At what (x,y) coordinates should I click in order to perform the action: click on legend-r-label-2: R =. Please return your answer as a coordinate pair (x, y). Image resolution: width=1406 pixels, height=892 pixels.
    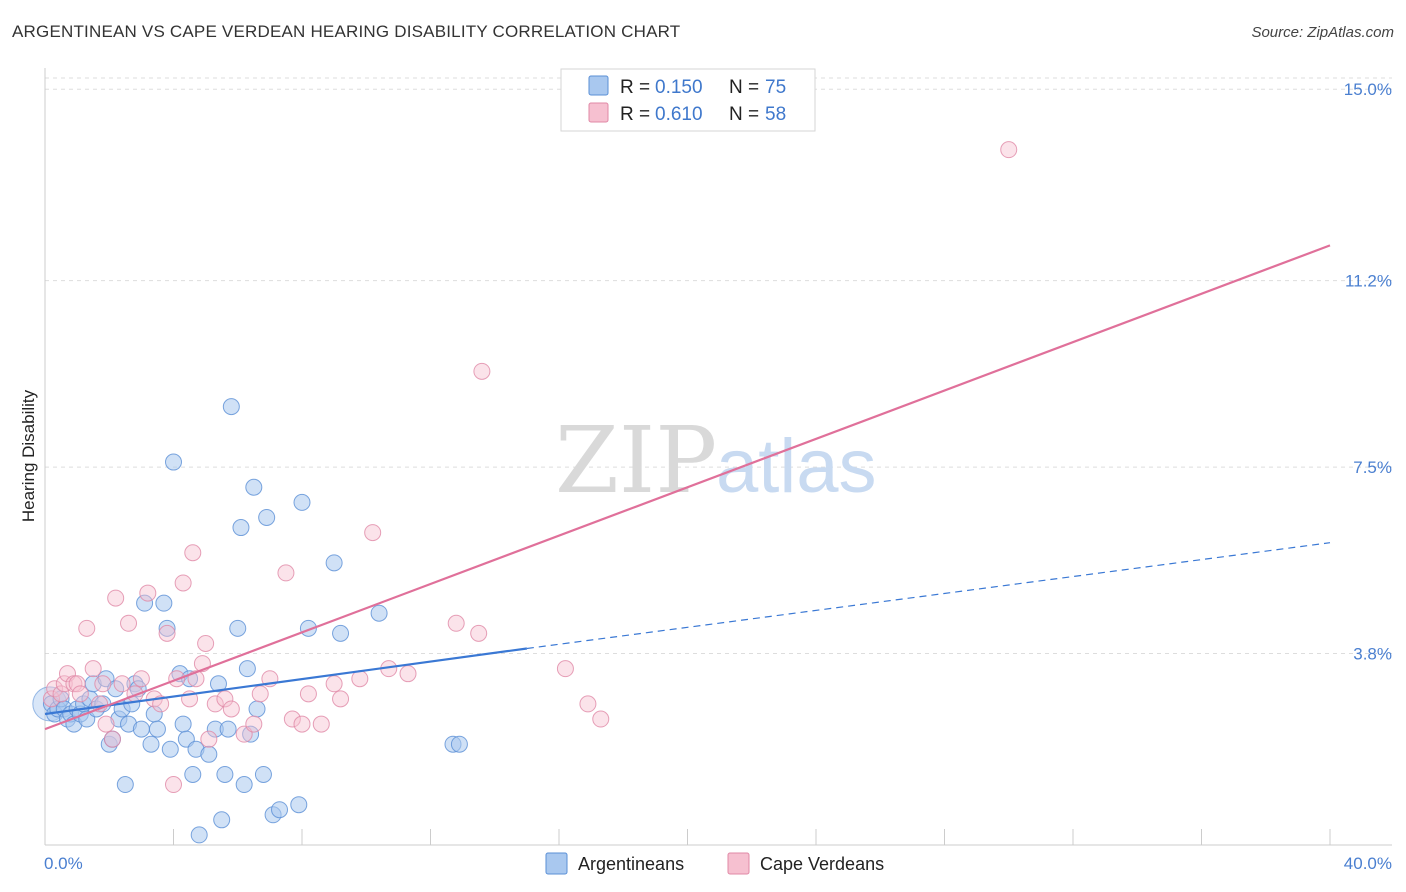
    Looking at the image, I should click on (635, 114).